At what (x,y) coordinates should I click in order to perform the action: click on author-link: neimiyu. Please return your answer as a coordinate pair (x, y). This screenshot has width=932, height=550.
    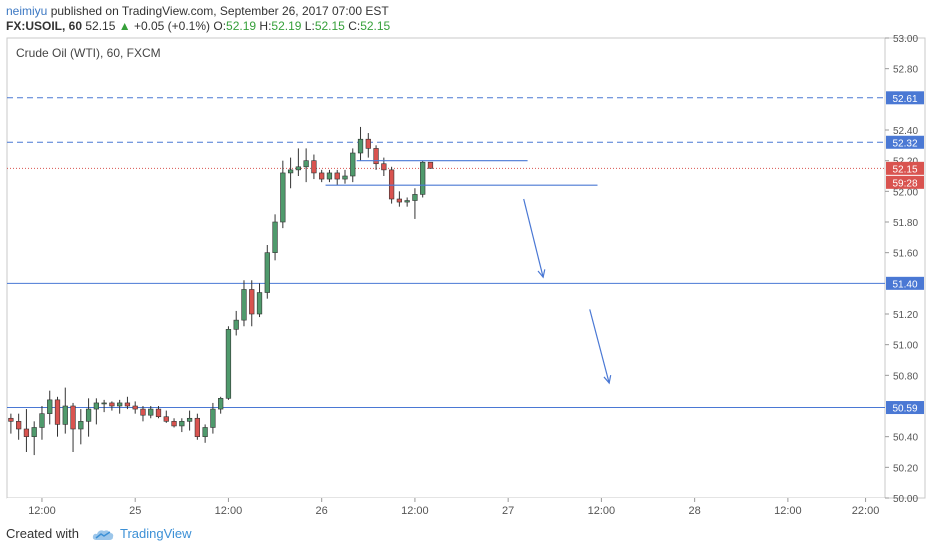
    Looking at the image, I should click on (27, 11).